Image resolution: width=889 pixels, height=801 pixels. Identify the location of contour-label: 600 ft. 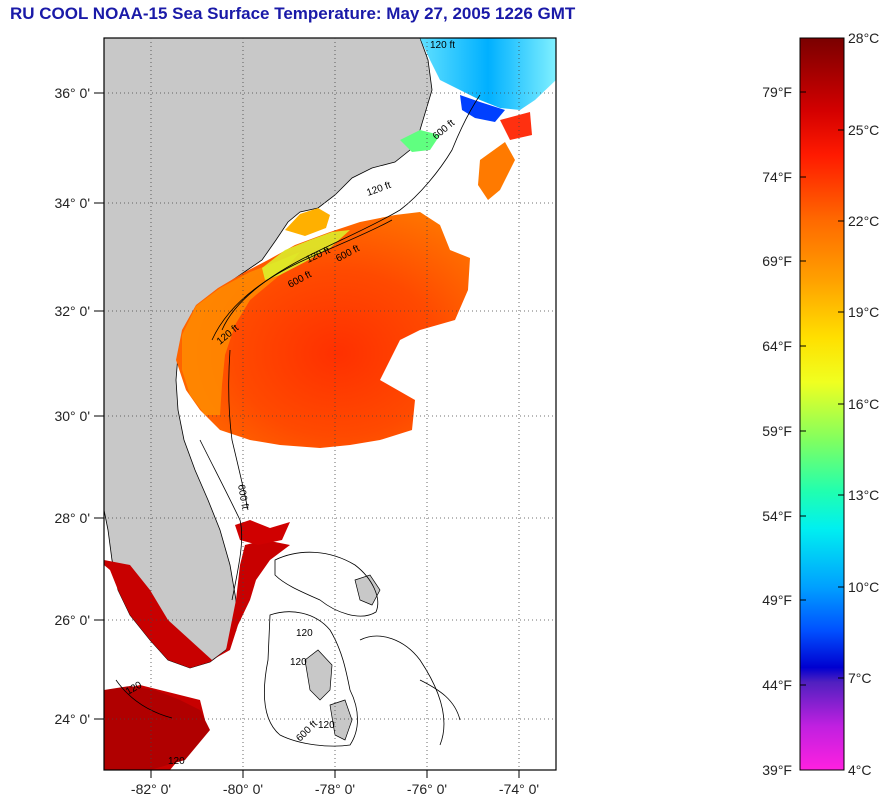
(242, 497).